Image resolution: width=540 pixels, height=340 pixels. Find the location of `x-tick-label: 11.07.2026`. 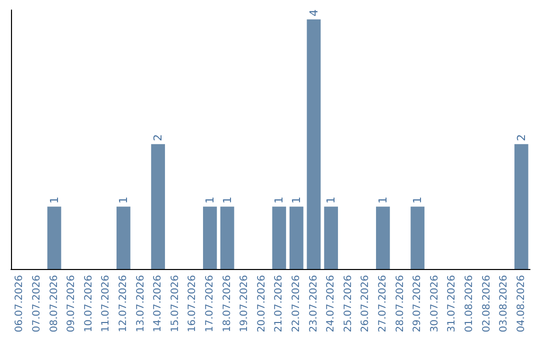

x-tick-label: 11.07.2026 is located at coordinates (106, 303).